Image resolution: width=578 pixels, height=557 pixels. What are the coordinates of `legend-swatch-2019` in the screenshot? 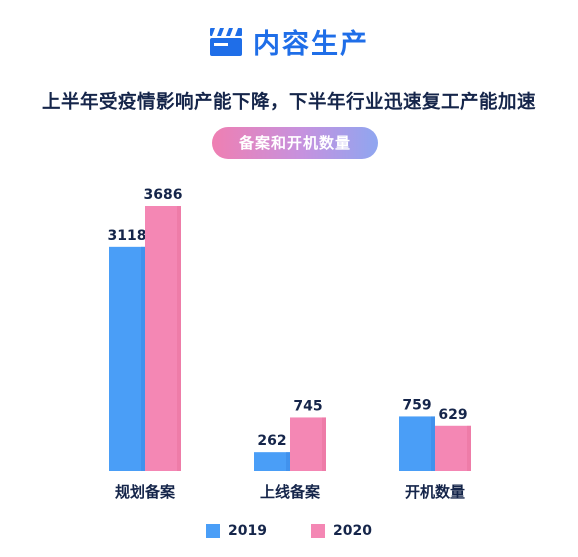 It's located at (213, 531).